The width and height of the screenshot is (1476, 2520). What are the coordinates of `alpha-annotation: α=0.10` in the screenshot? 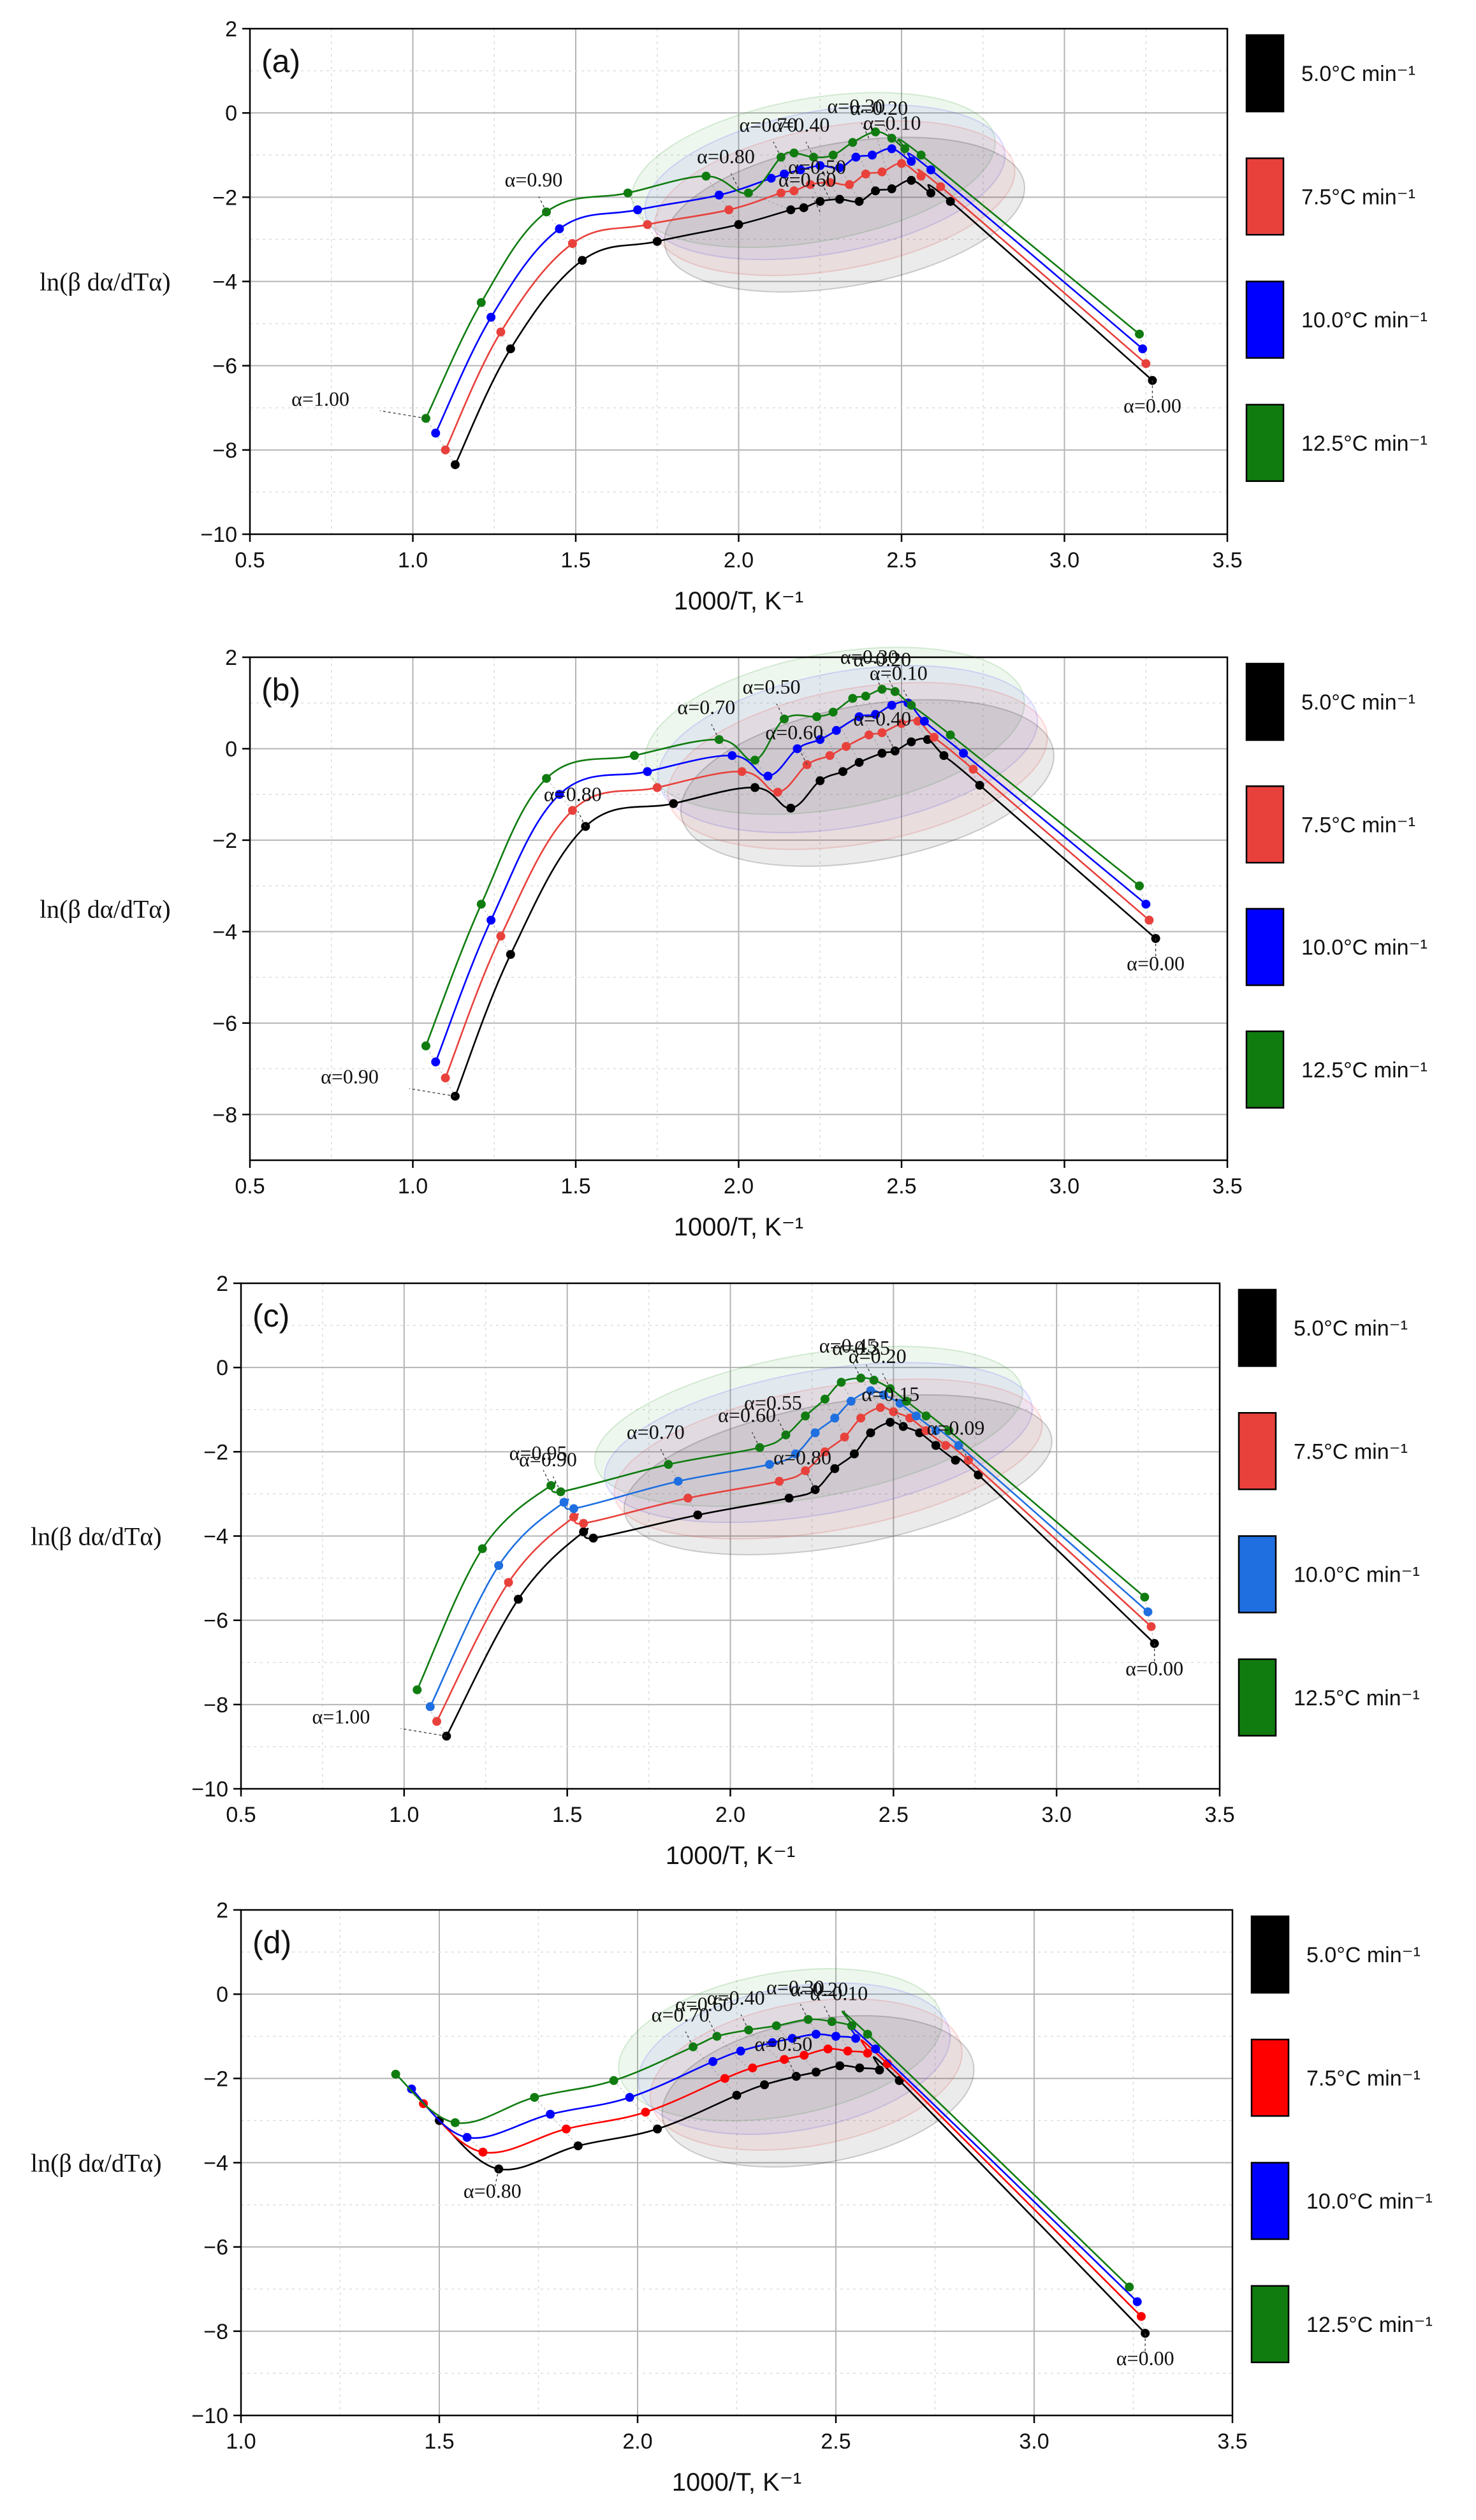 It's located at (892, 122).